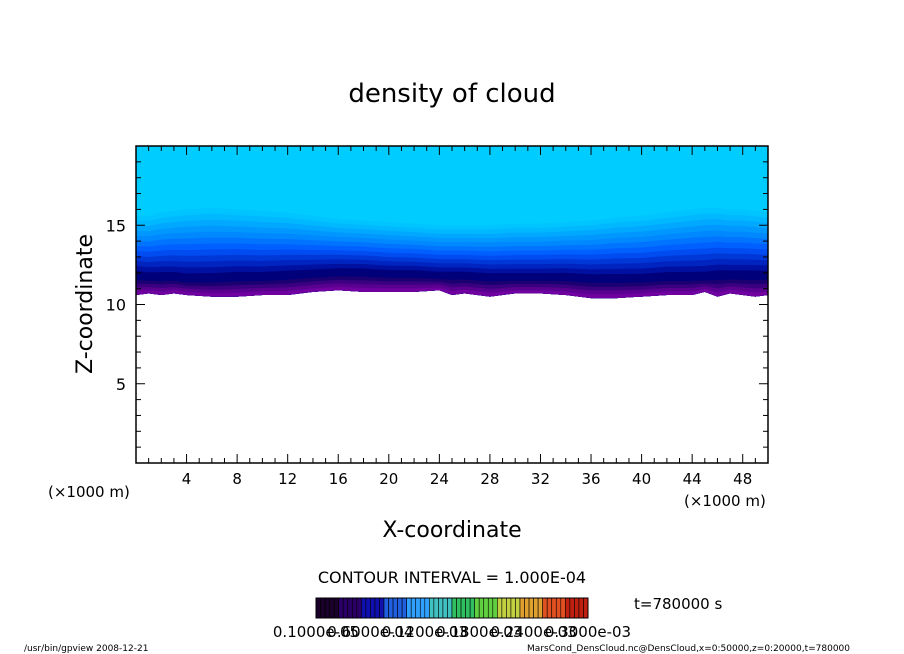 Image resolution: width=904 pixels, height=654 pixels. Describe the element at coordinates (425, 632) in the screenshot. I see `colorbar-label: 0.1200e-03` at that location.